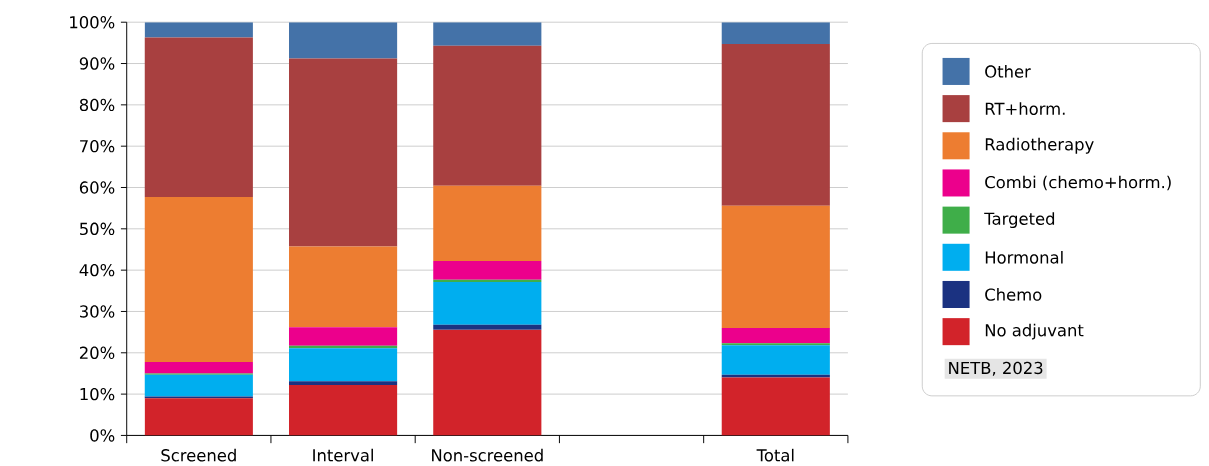 This screenshot has height=466, width=1209. Describe the element at coordinates (97, 311) in the screenshot. I see `y-tick-label: 30%` at that location.